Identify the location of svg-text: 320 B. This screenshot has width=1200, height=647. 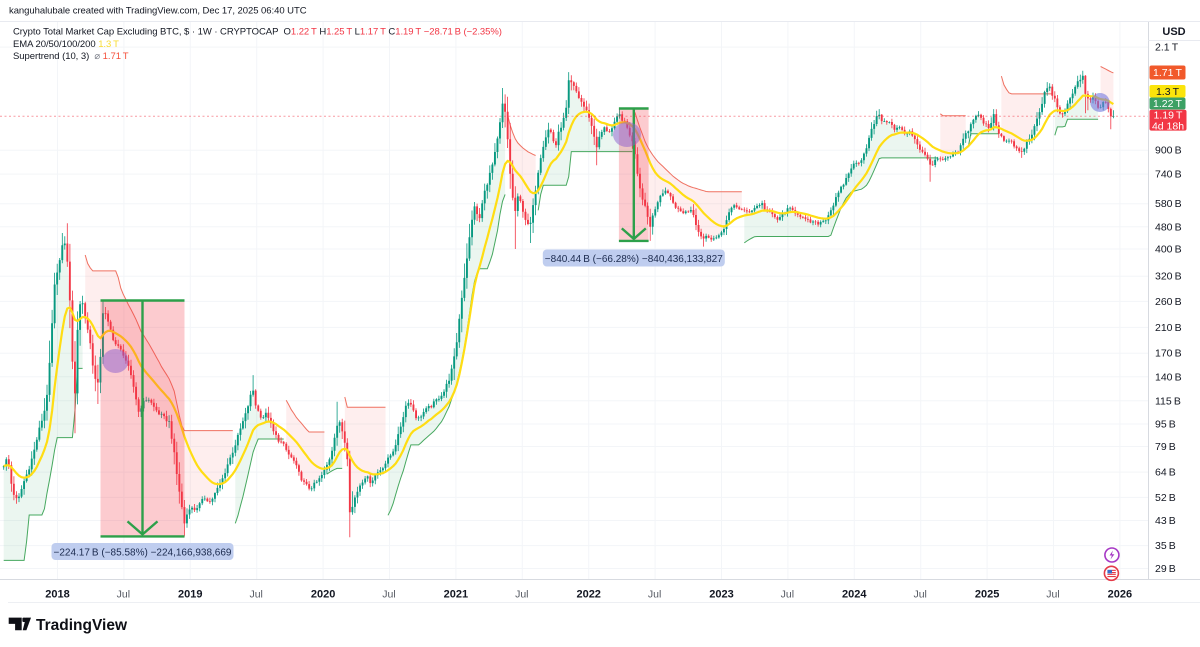
(1168, 277).